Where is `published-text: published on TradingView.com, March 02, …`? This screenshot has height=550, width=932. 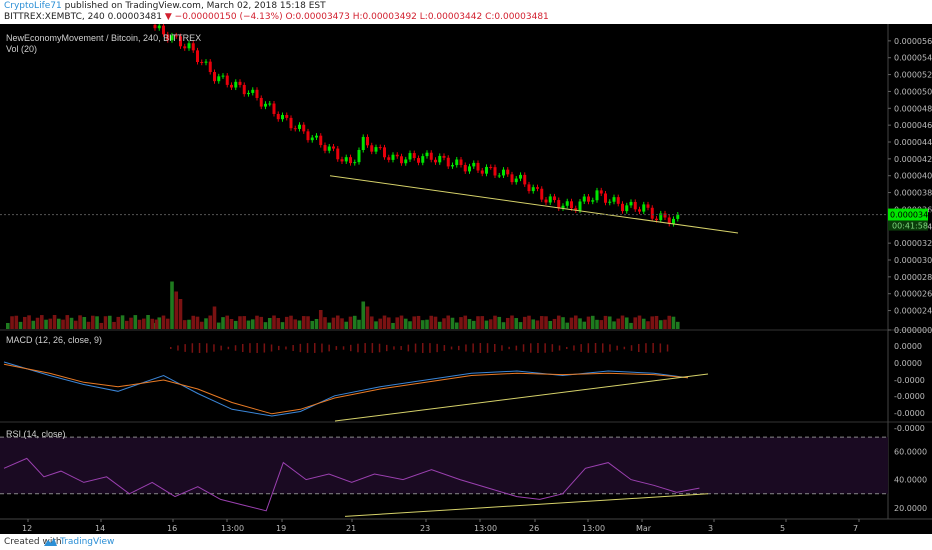
published-text: published on TradingView.com, March 02, … is located at coordinates (195, 6).